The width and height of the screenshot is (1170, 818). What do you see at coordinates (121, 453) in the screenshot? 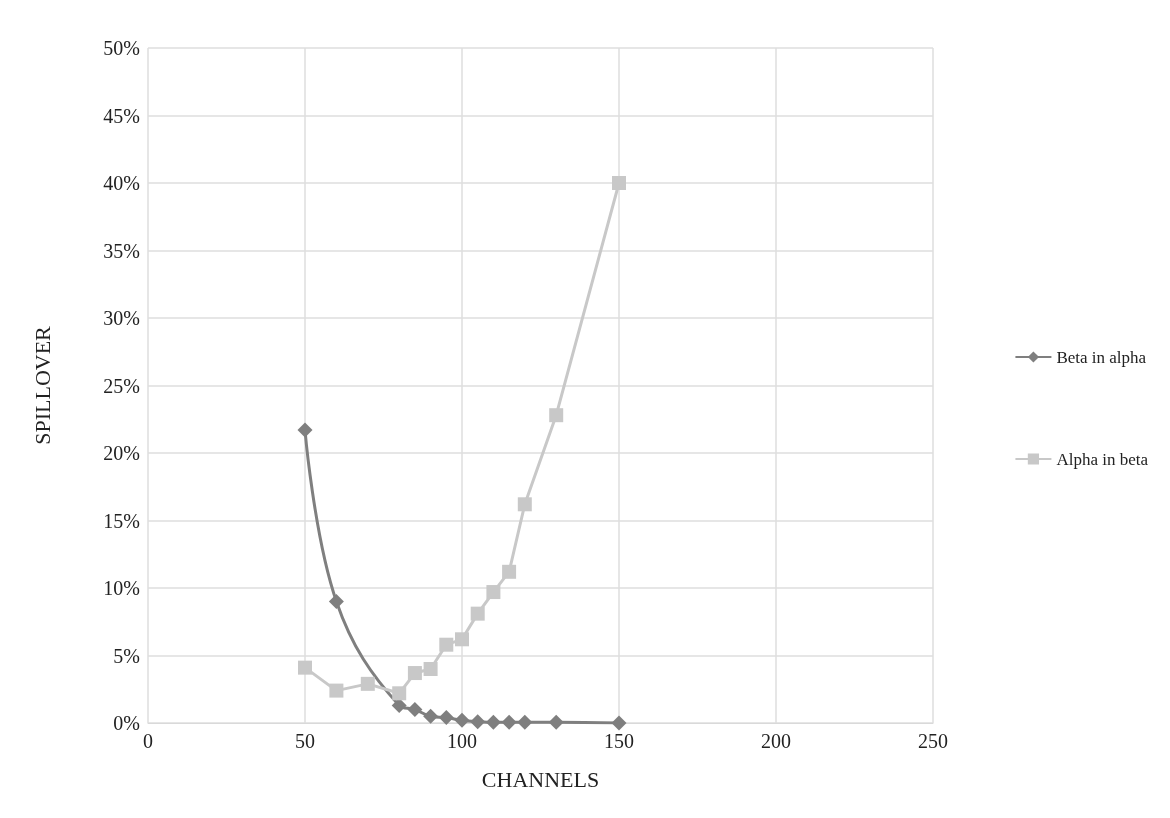
I see `y-tick-label: 20%` at bounding box center [121, 453].